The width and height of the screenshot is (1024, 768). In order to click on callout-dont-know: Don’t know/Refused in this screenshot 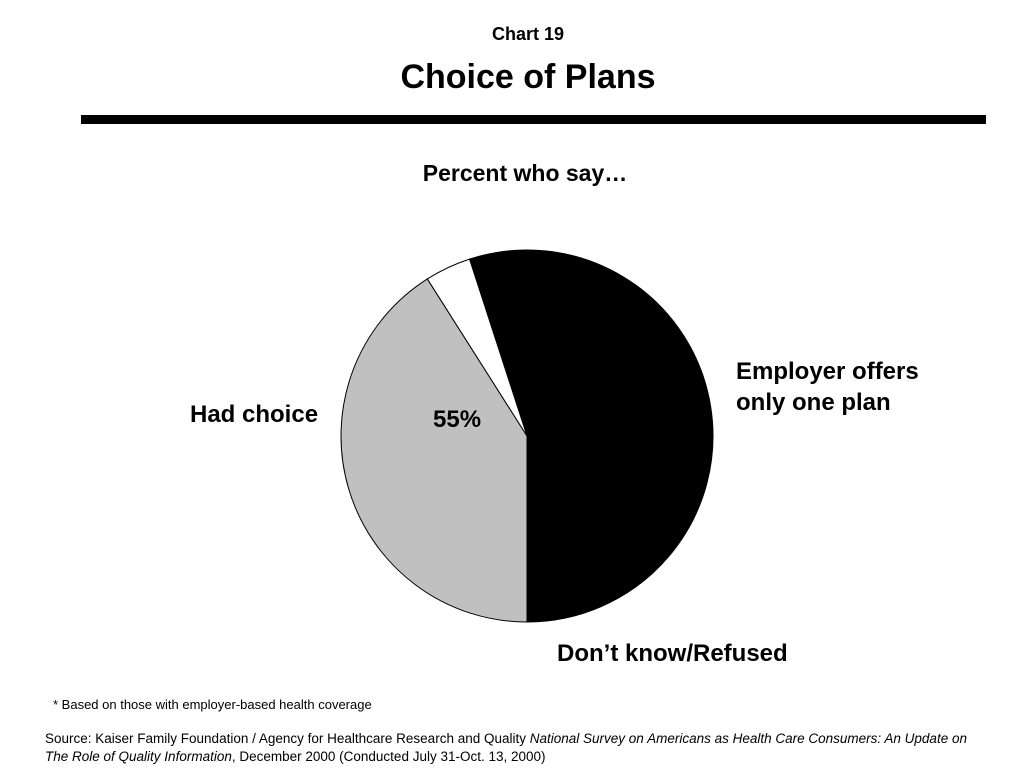, I will do `click(672, 653)`.